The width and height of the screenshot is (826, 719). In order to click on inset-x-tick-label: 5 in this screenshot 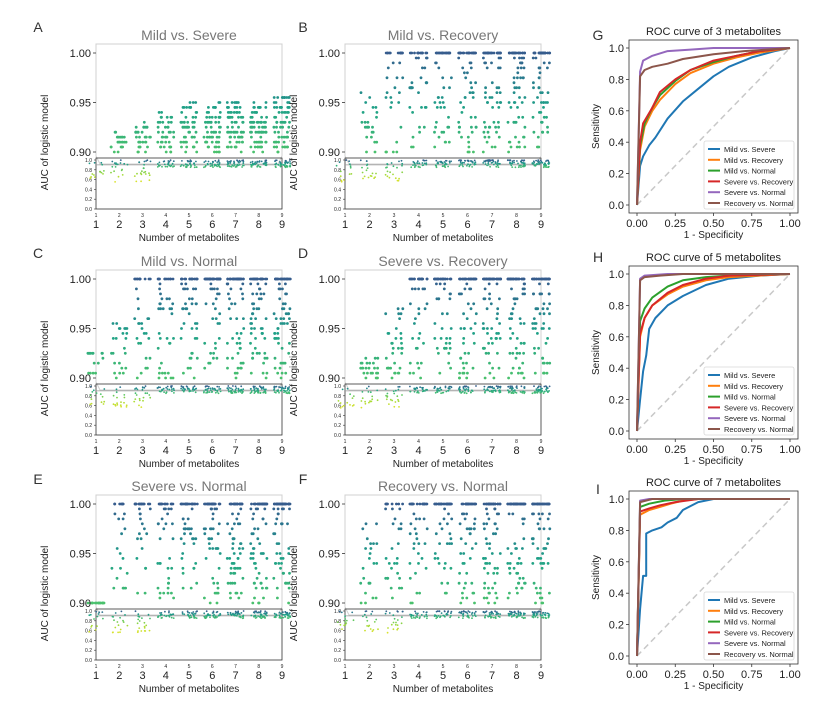, I will do `click(189, 667)`.